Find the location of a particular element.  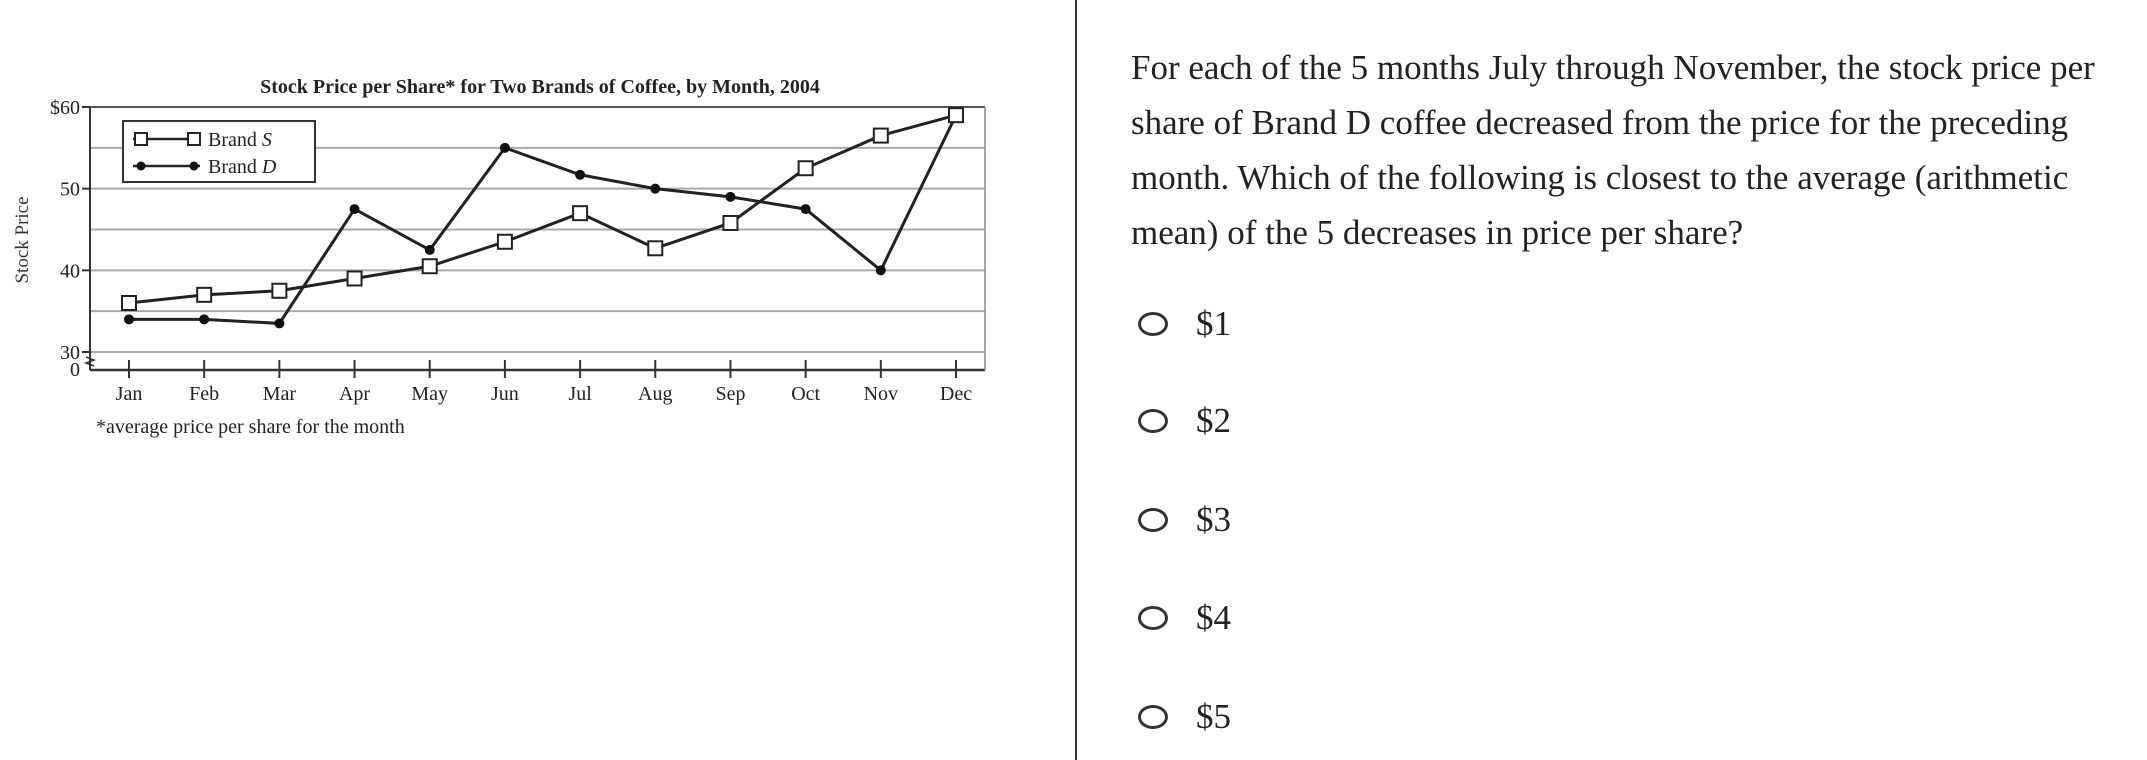

answer-option-label: $1 is located at coordinates (1213, 323).